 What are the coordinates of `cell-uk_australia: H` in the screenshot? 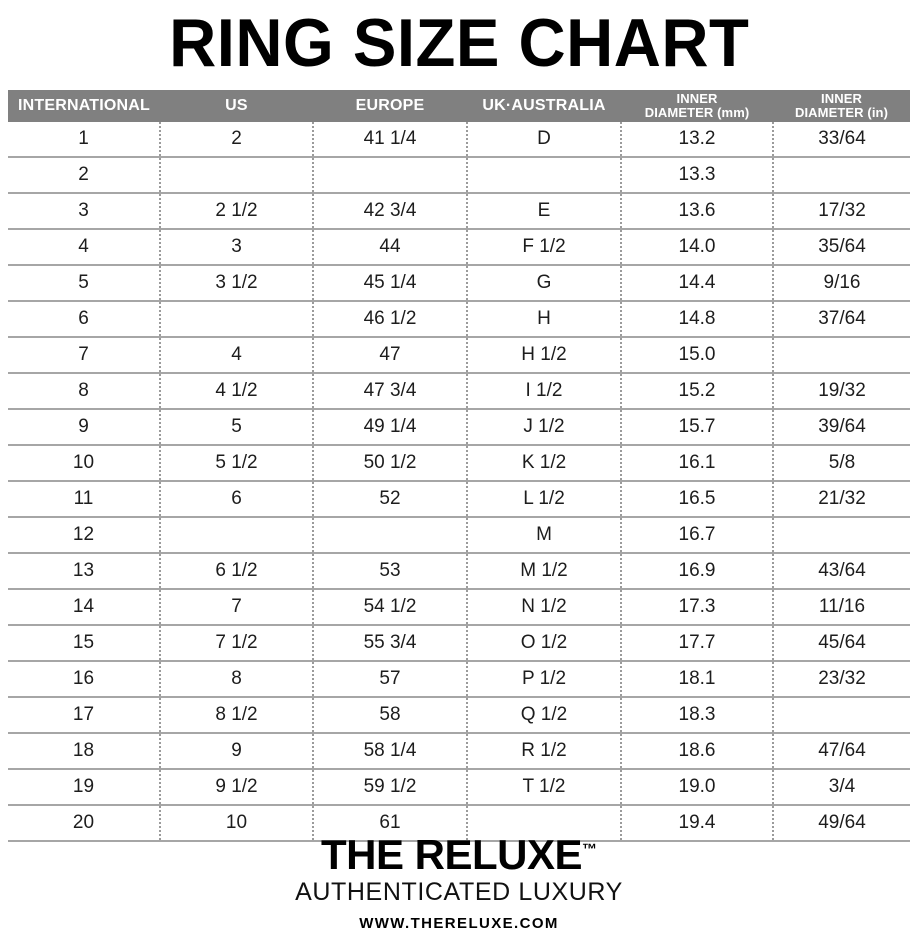 It's located at (544, 318).